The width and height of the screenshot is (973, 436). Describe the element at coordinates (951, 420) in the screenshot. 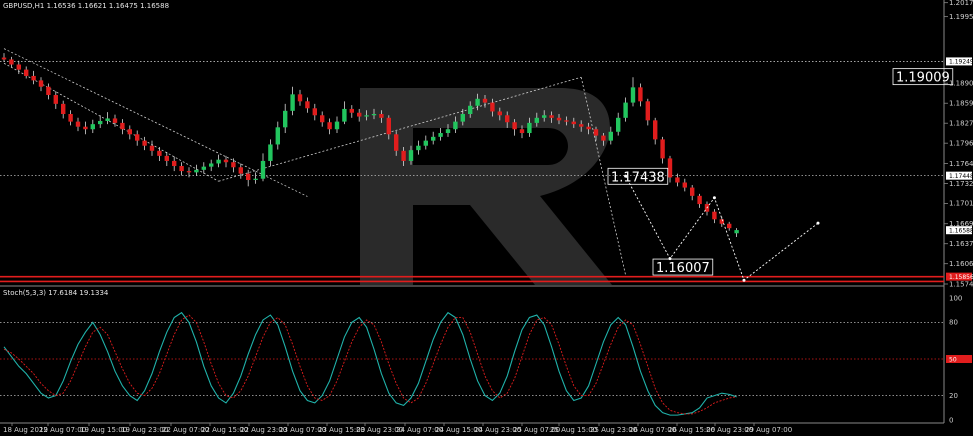

I see `stoch-y-label: 0` at that location.